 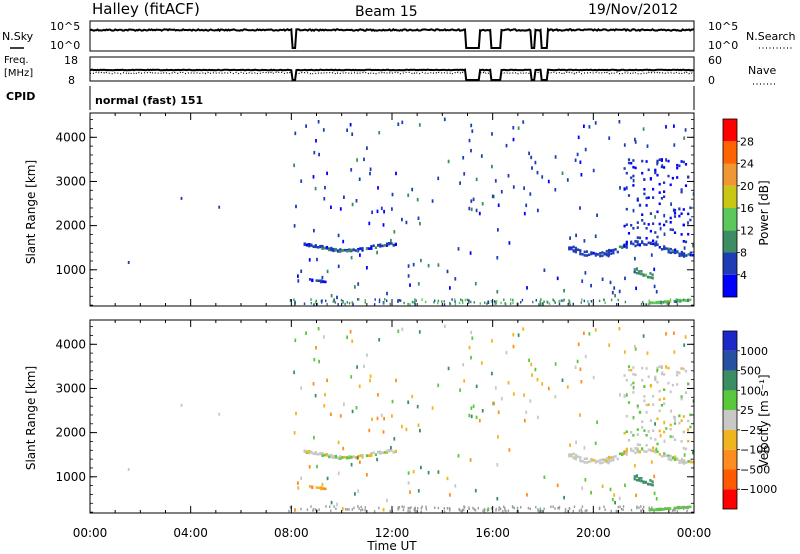 What do you see at coordinates (730, 197) in the screenshot?
I see `colorbar-swatch` at bounding box center [730, 197].